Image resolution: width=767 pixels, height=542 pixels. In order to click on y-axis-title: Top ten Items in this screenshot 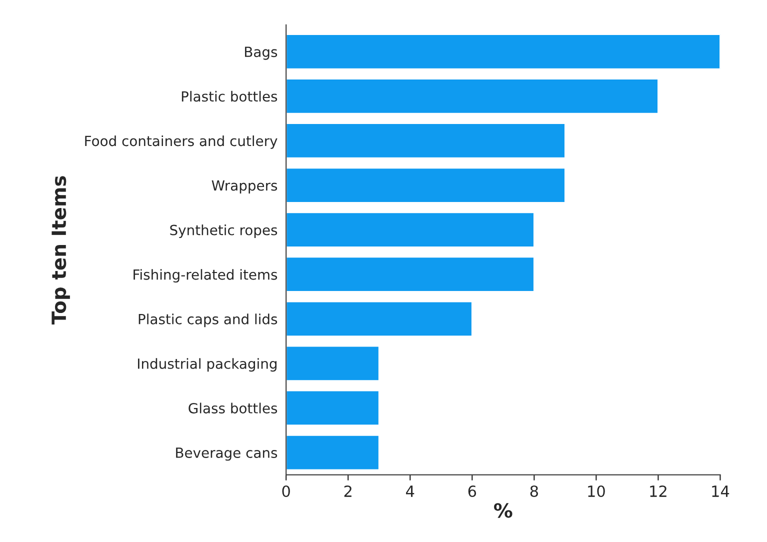, I will do `click(61, 250)`.